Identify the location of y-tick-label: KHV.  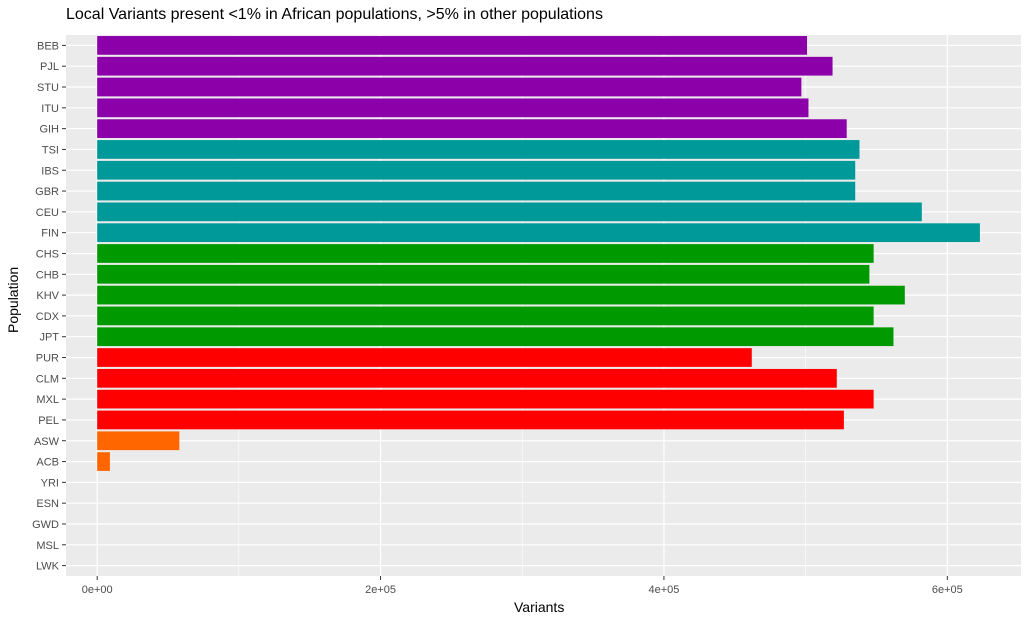
(47, 296).